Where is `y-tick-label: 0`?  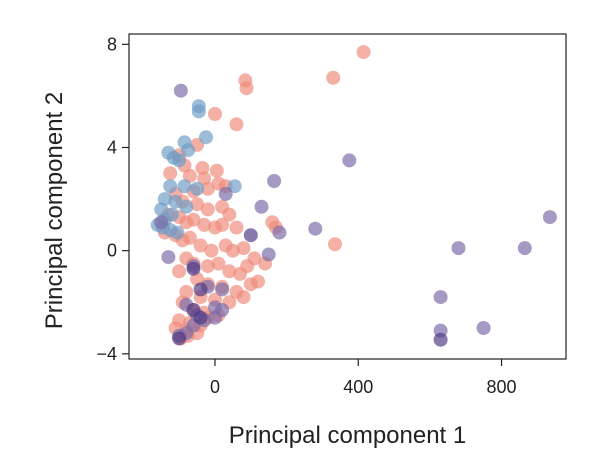 y-tick-label: 0 is located at coordinates (112, 251).